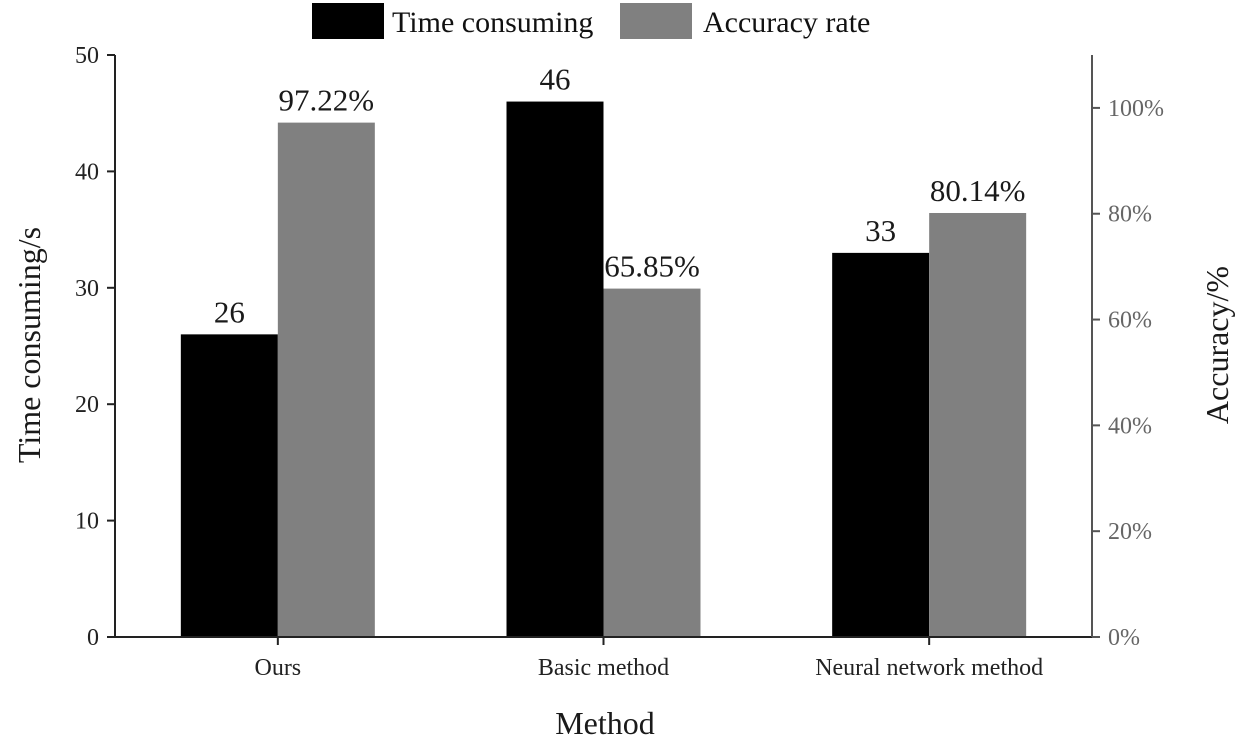 Image resolution: width=1240 pixels, height=747 pixels. I want to click on left-tick-label-3: 30, so click(87, 289).